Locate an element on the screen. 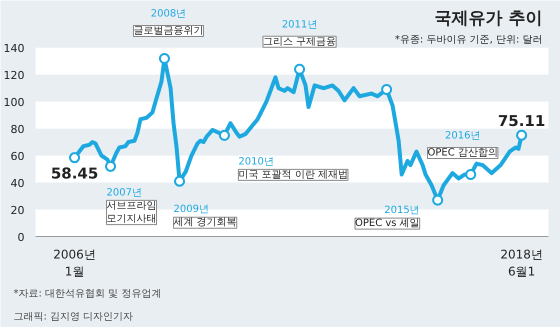 The height and width of the screenshot is (327, 560). text: 국제유가 추이 is located at coordinates (488, 18).